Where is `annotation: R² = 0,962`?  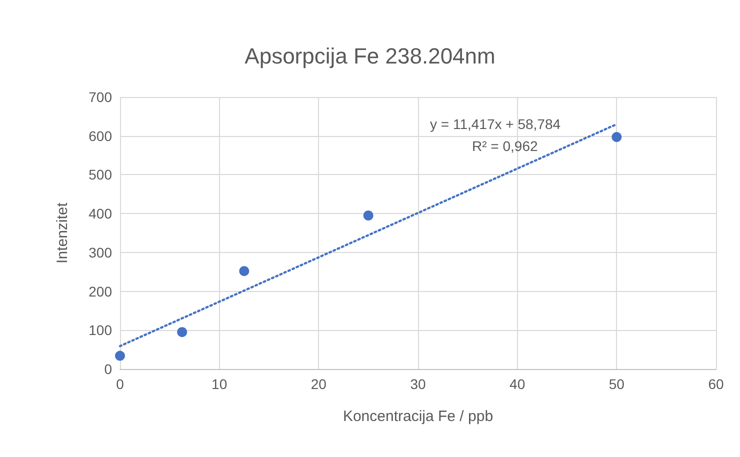
annotation: R² = 0,962 is located at coordinates (505, 146).